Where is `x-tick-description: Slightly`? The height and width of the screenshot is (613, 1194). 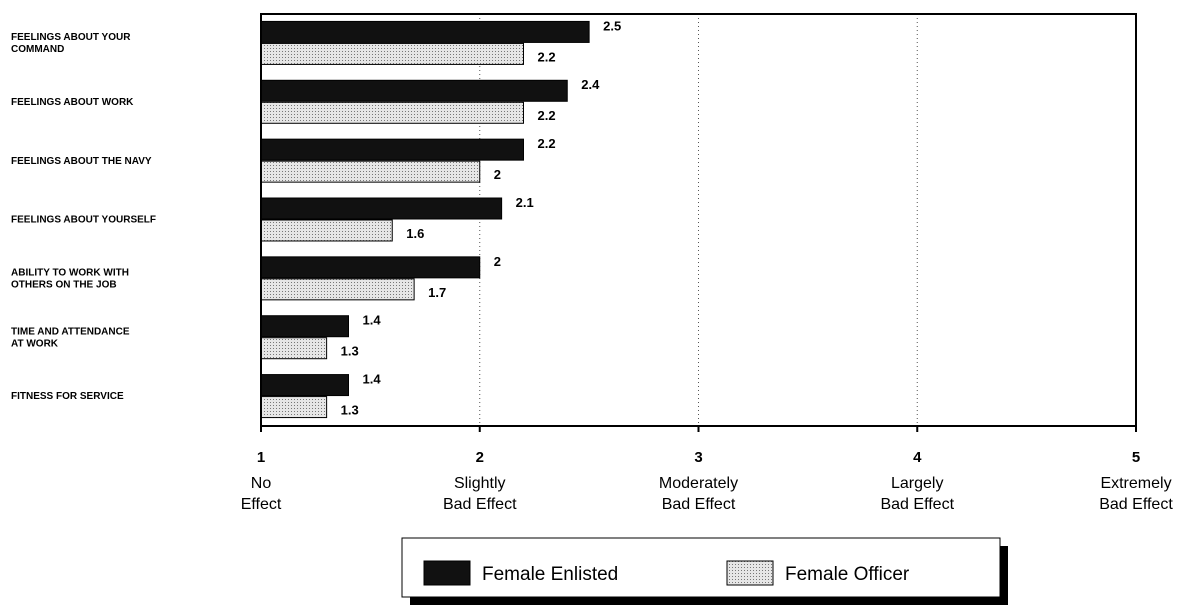 x-tick-description: Slightly is located at coordinates (480, 483).